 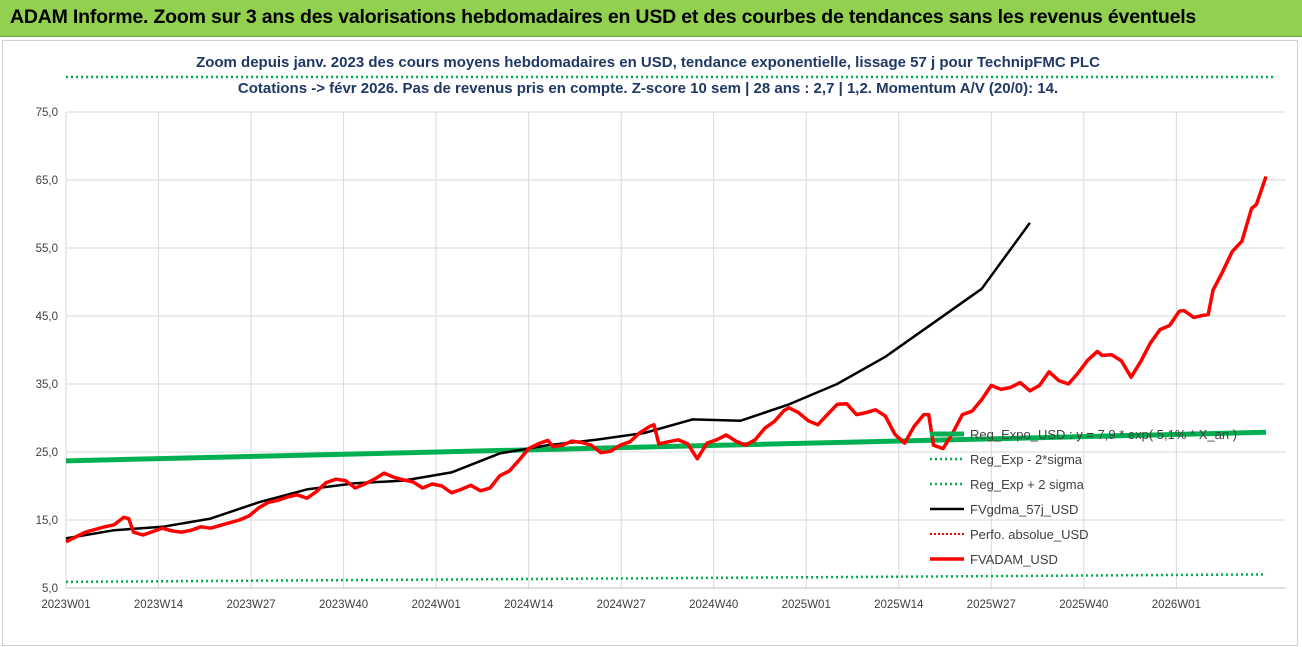 What do you see at coordinates (50, 589) in the screenshot?
I see `y-tick-label: 5,0` at bounding box center [50, 589].